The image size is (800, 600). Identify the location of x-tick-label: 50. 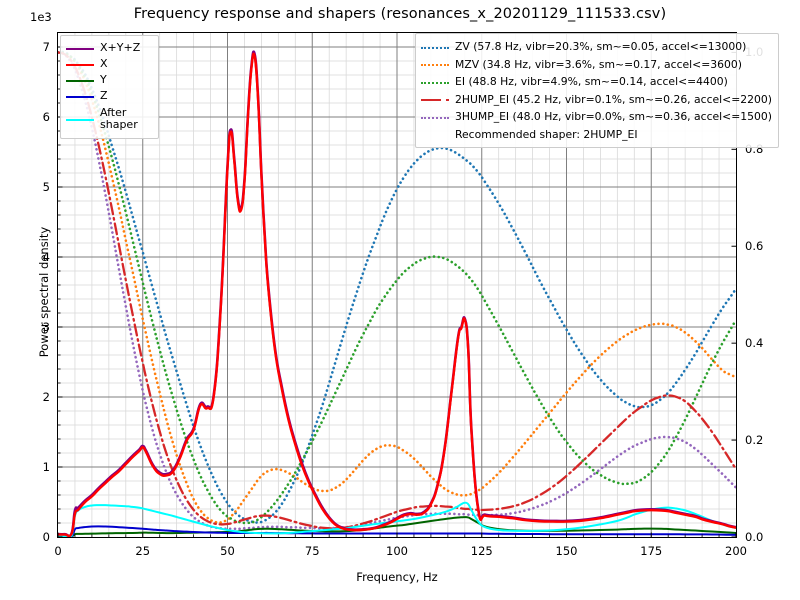
(227, 551).